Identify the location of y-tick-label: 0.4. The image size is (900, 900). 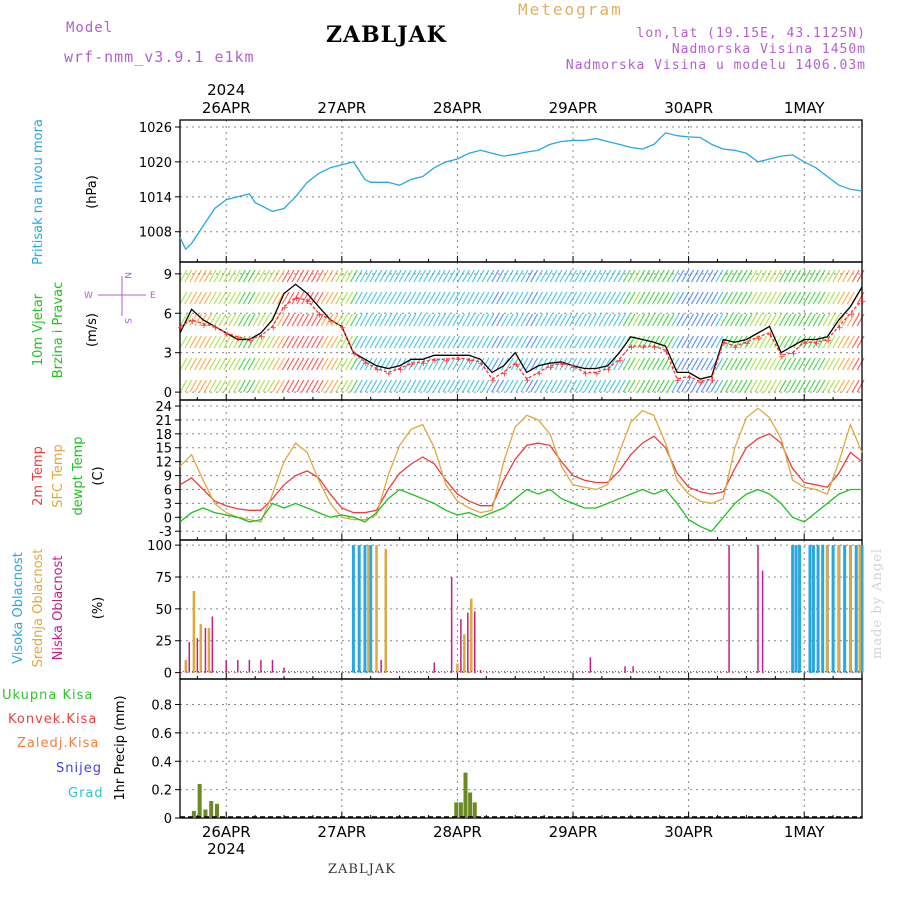
(161, 762).